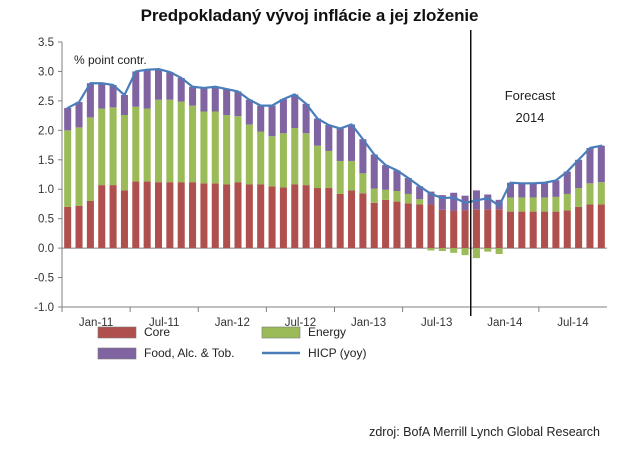  I want to click on legend-swatch-core, so click(117, 332).